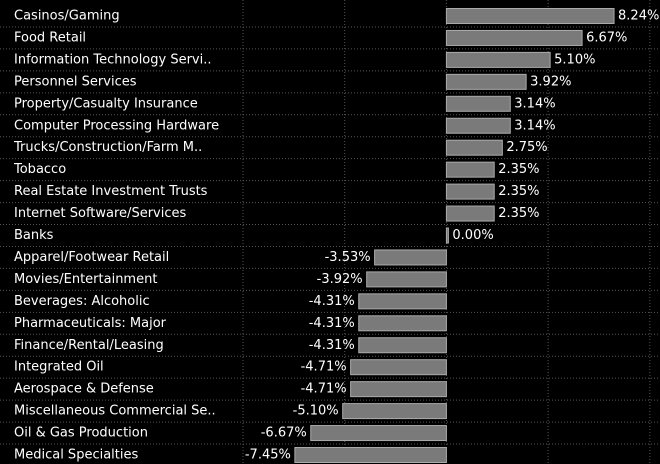 Image resolution: width=660 pixels, height=464 pixels. What do you see at coordinates (526, 147) in the screenshot?
I see `value-label: 2.75%` at bounding box center [526, 147].